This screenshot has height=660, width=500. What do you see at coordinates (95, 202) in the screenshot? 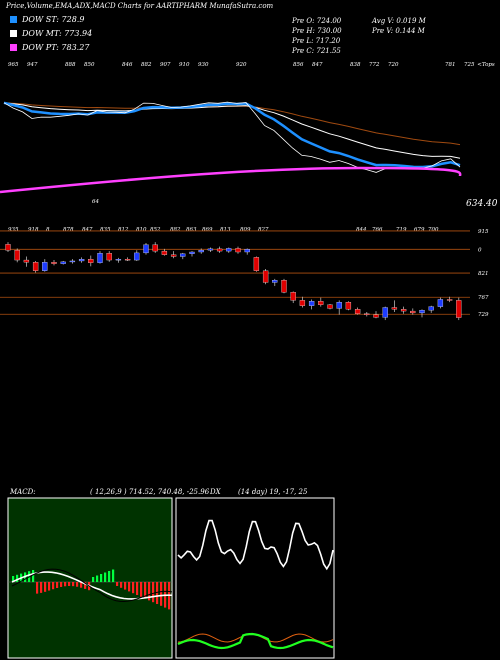
I see `mid-tick-label: 64` at bounding box center [95, 202].